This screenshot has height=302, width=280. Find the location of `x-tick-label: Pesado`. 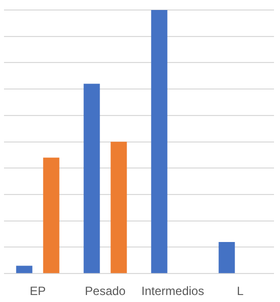

x-tick-label: Pesado is located at coordinates (105, 291).